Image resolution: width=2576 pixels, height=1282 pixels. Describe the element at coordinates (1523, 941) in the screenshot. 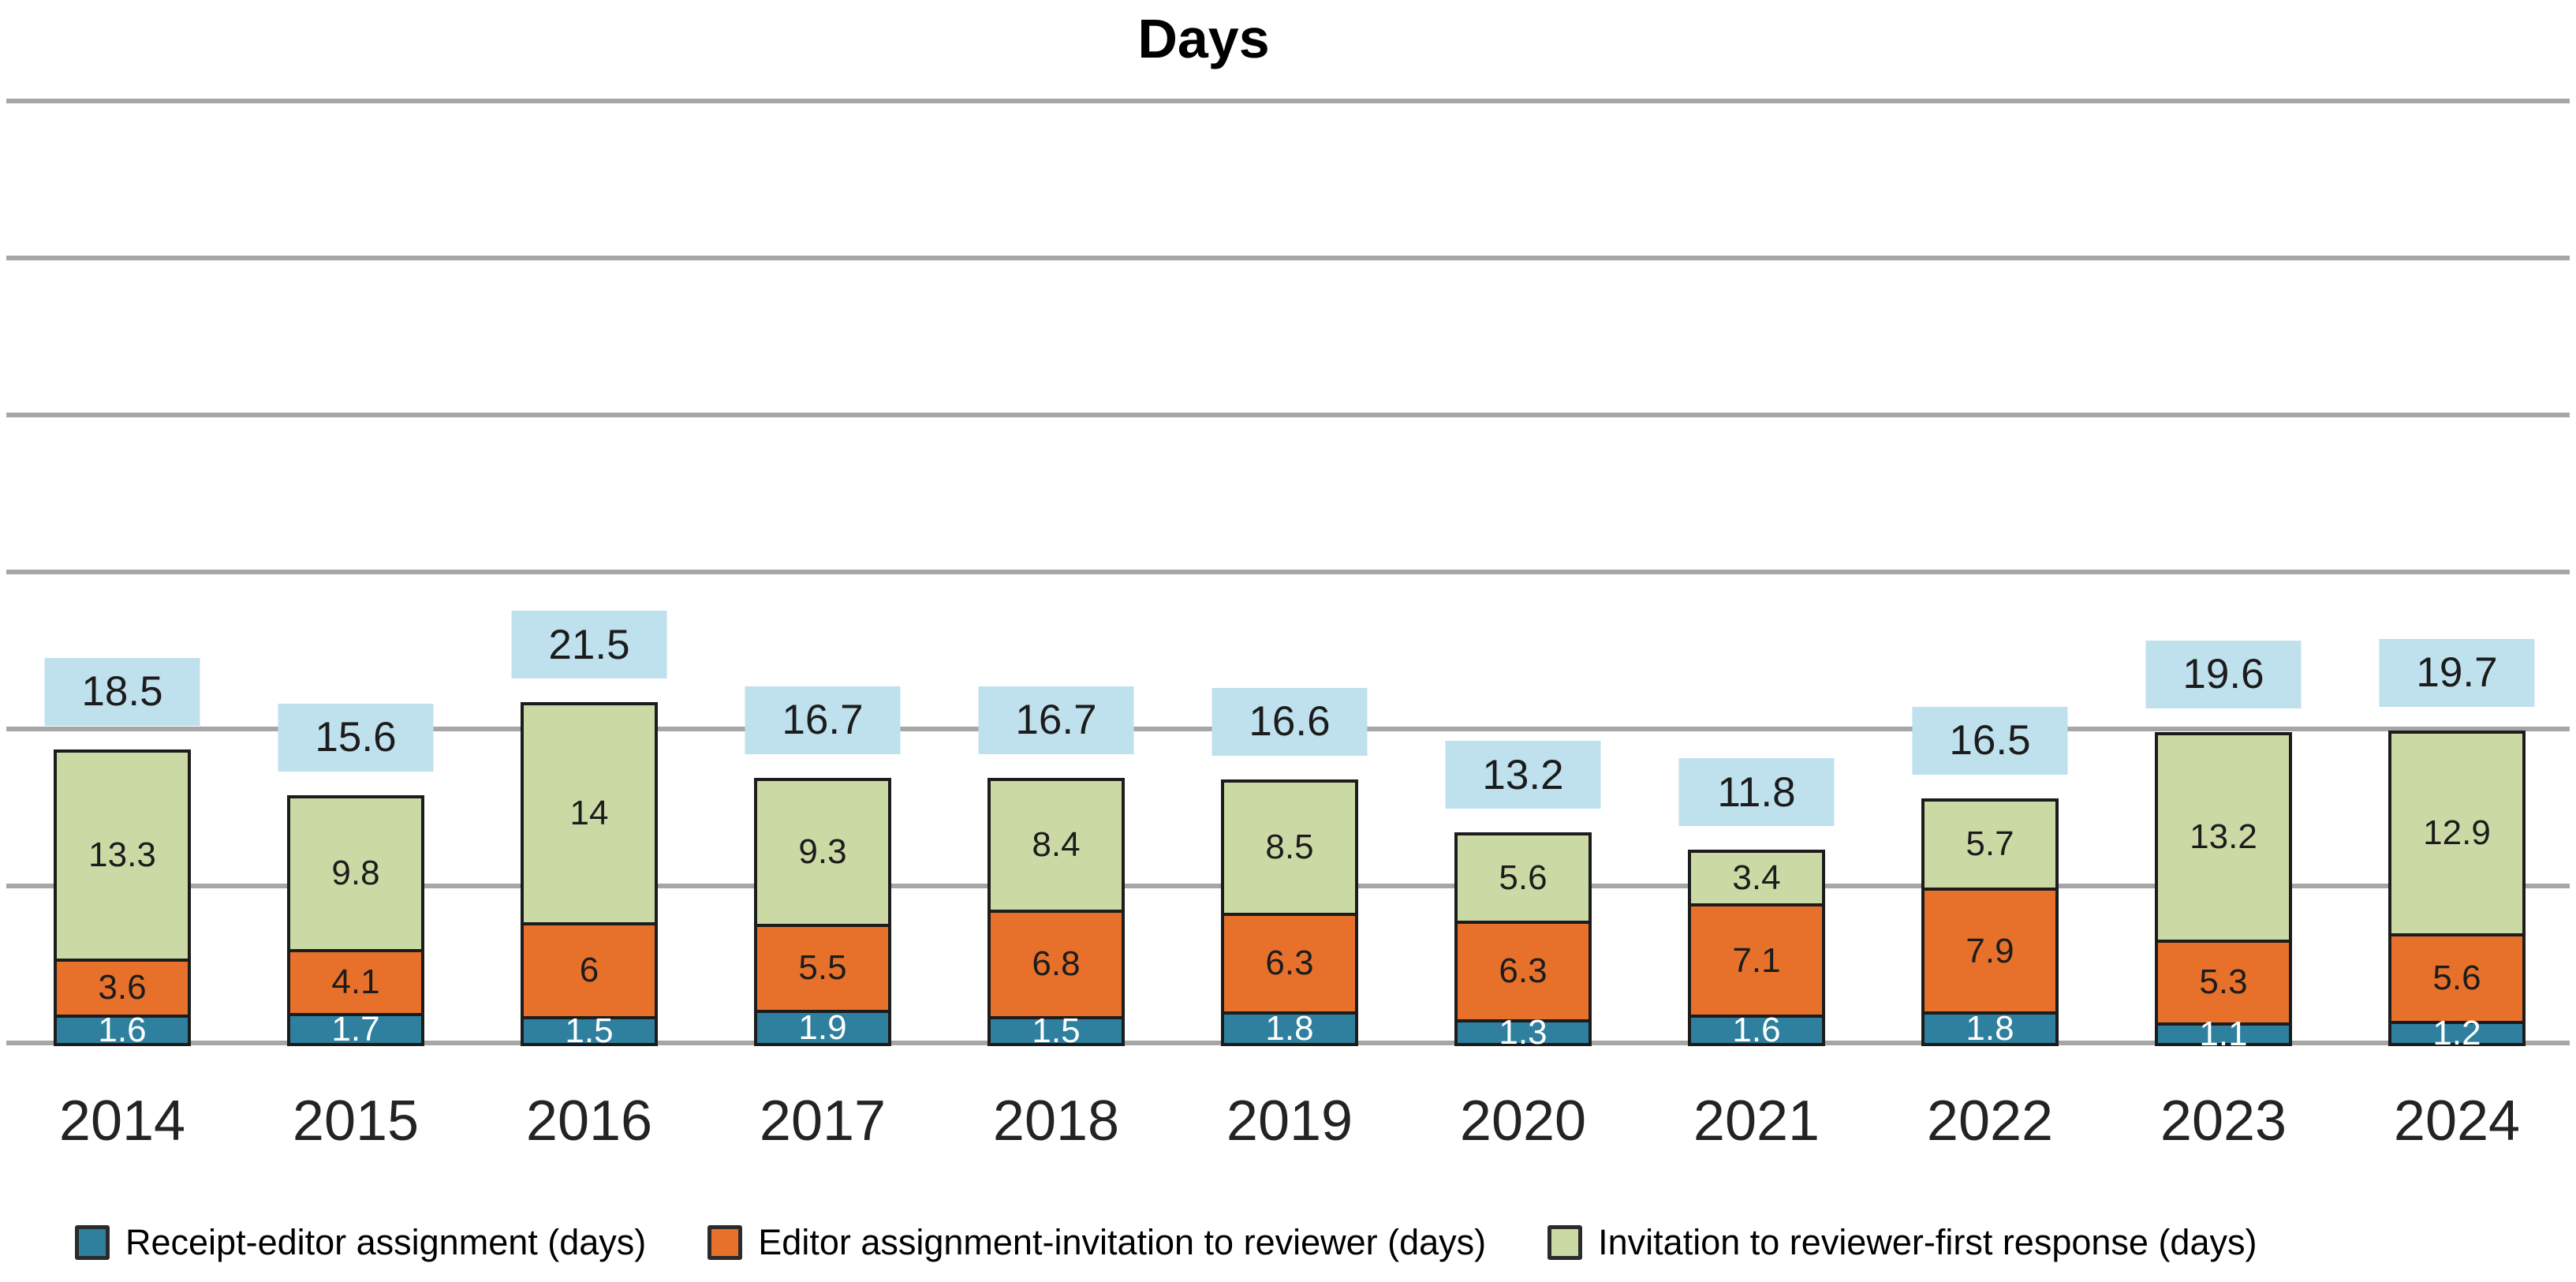

I see `bar-stack-2020: 5.6 6.3 1.3` at that location.